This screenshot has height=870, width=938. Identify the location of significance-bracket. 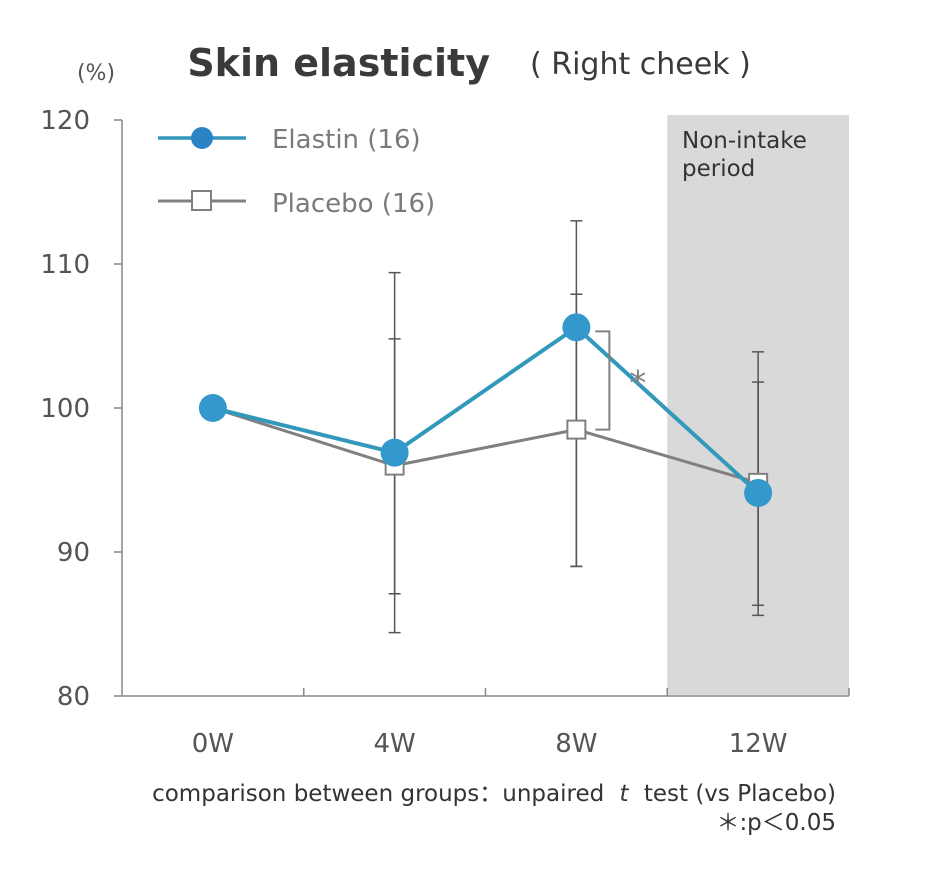
(603, 380).